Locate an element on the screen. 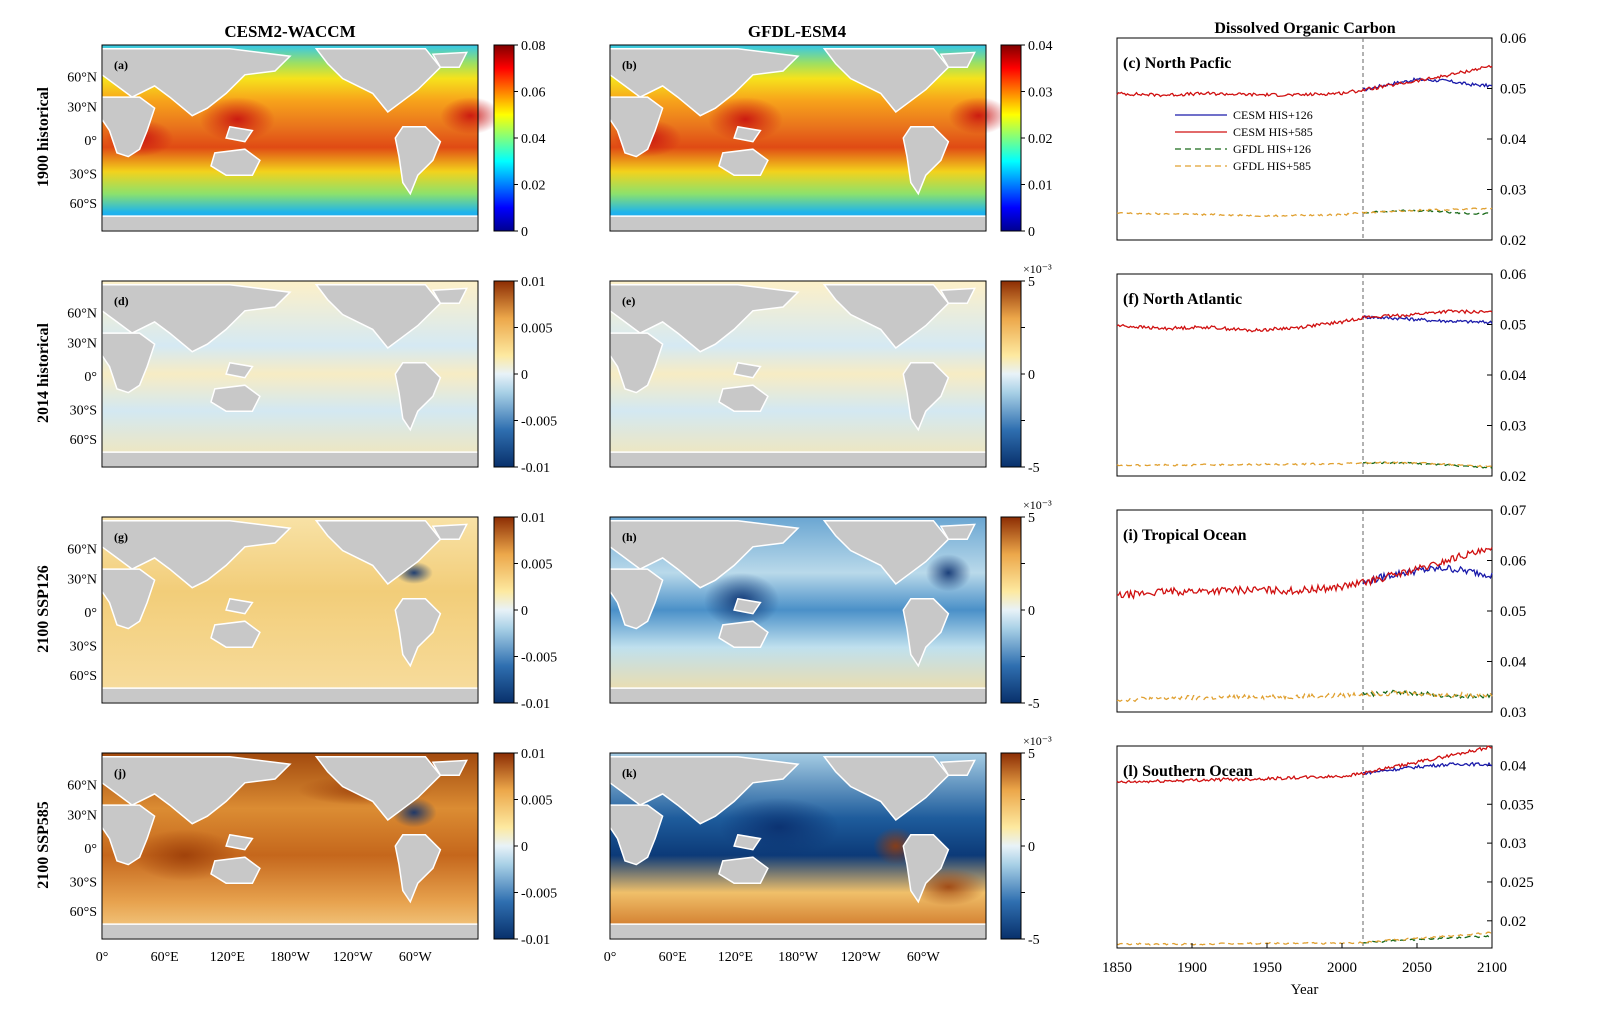 The image size is (1600, 1023). chart-title: (c) North Pacfic is located at coordinates (1177, 63).